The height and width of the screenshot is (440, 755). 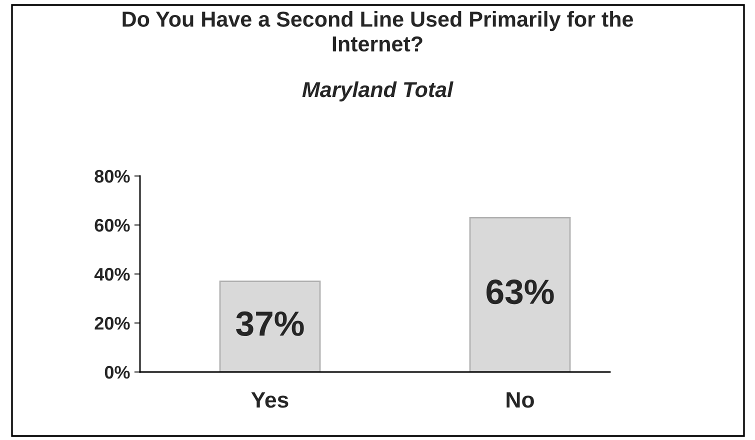 I want to click on chart-title: Do You Have a Second Line Used Primarily for the Internet?, so click(x=377, y=31).